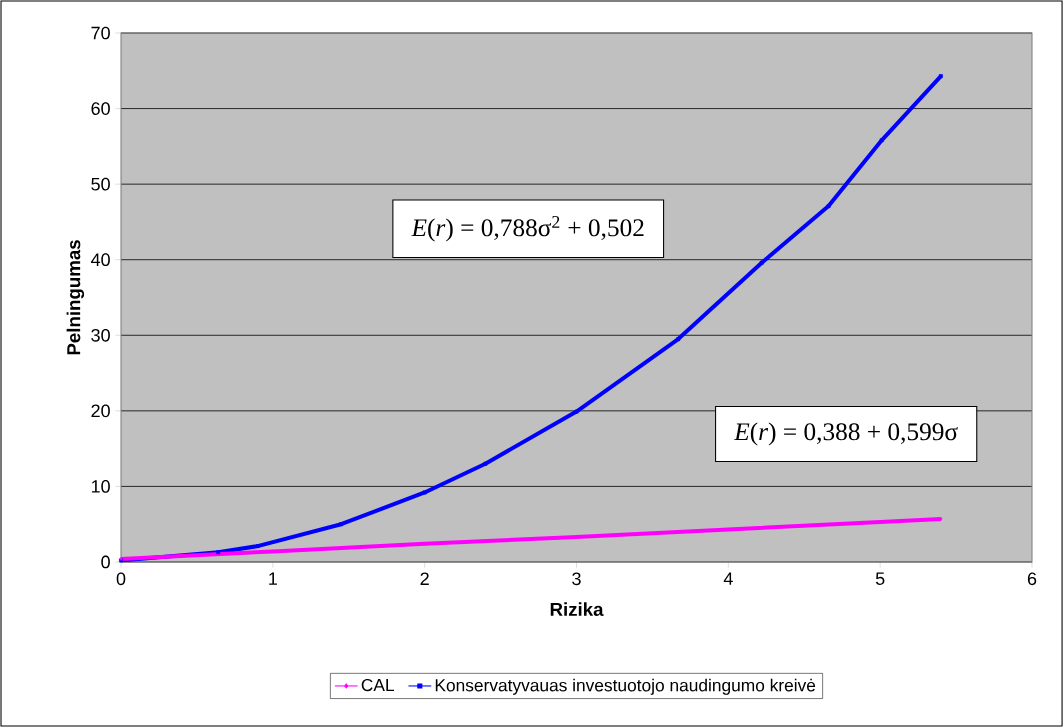 This screenshot has width=1063, height=727. Describe the element at coordinates (845, 434) in the screenshot. I see `annotation: E(r) = 0,388 + 0,599σ` at that location.